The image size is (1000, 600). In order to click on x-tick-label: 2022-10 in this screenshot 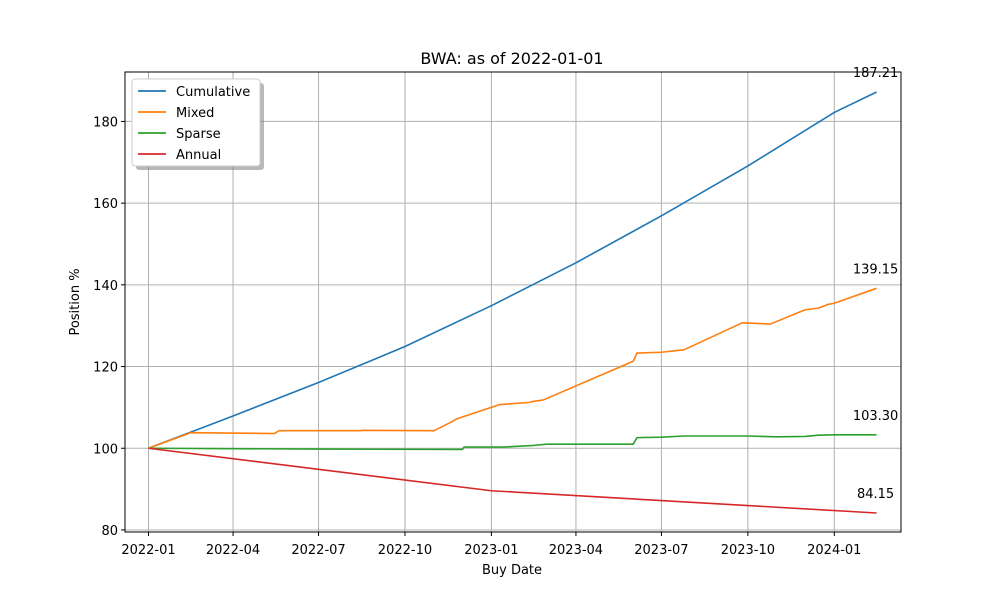, I will do `click(405, 550)`.